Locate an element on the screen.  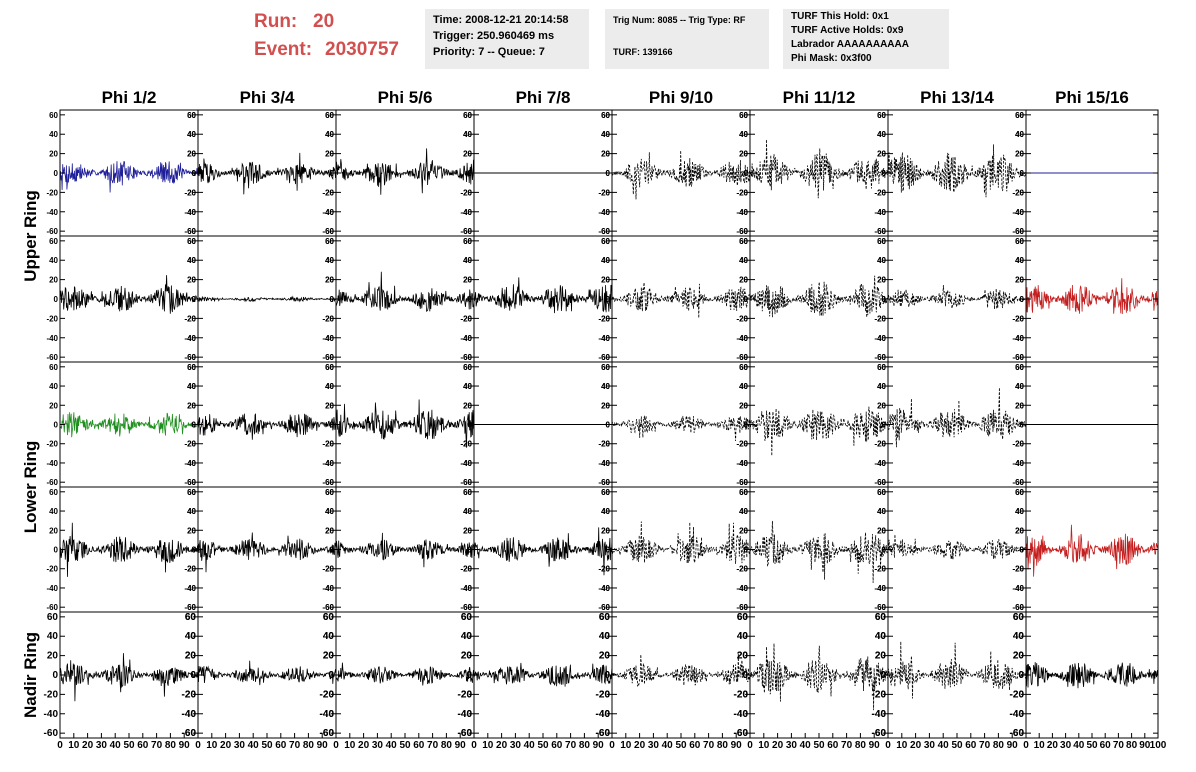
x-tick-label: 30 is located at coordinates (516, 745).